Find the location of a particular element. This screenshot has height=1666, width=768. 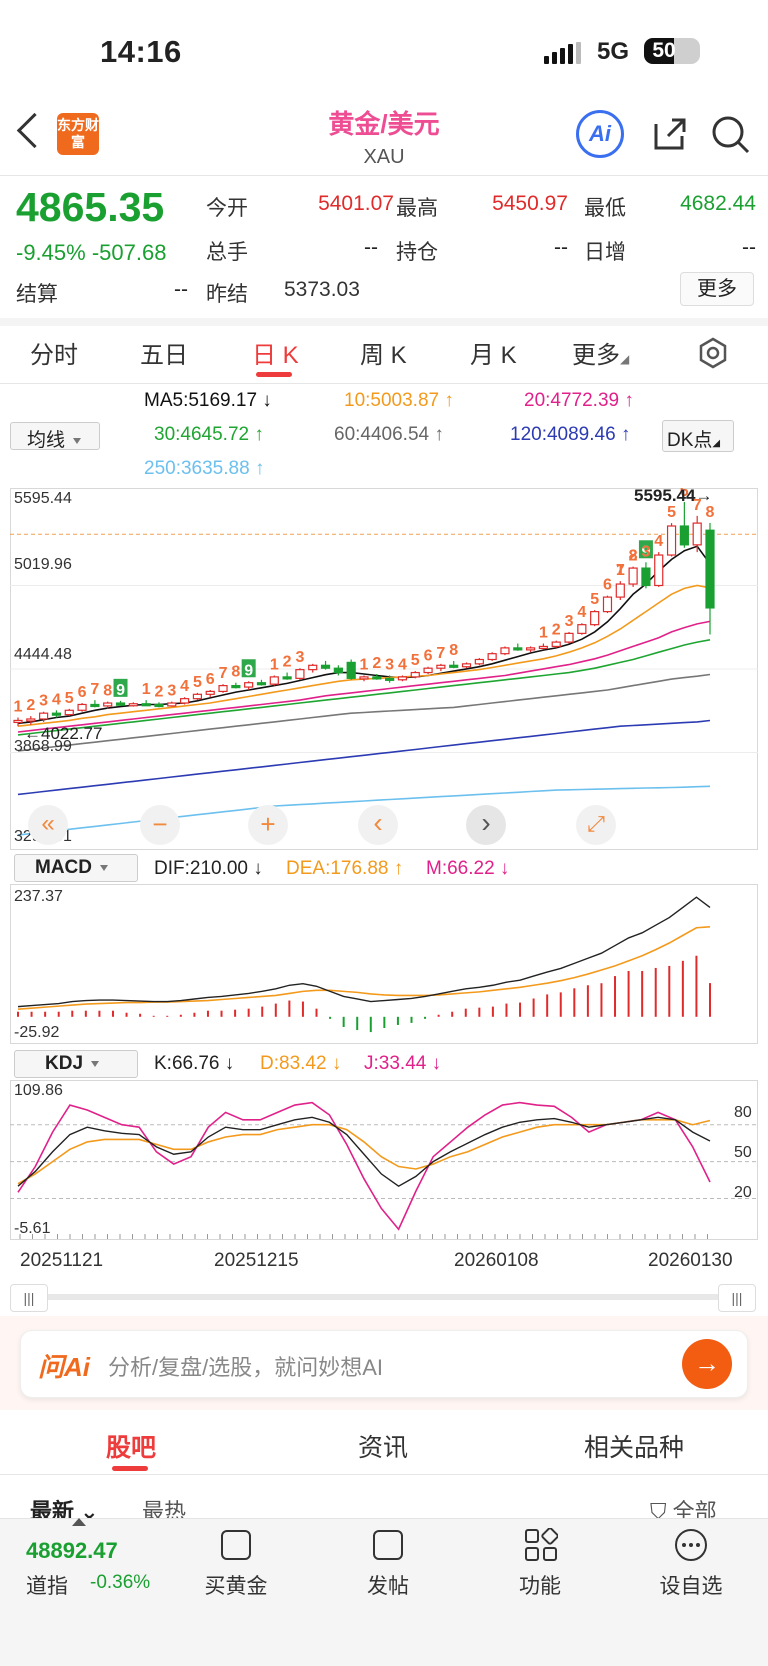

dk-point-button: DK点◢ is located at coordinates (698, 436).